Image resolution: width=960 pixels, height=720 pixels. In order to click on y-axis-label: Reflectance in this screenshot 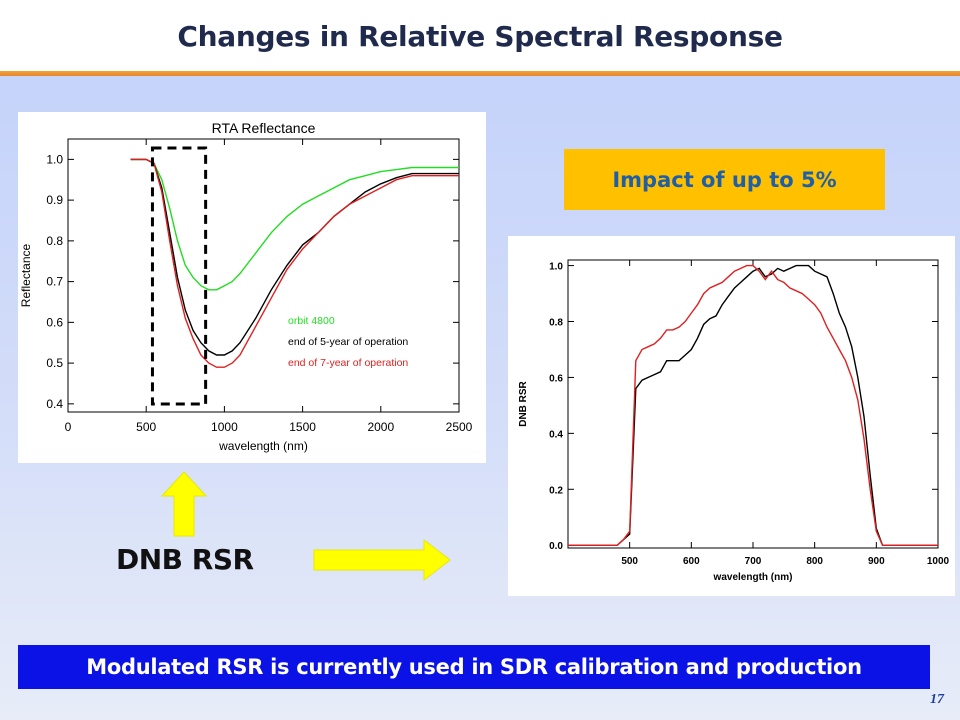, I will do `click(26, 275)`.